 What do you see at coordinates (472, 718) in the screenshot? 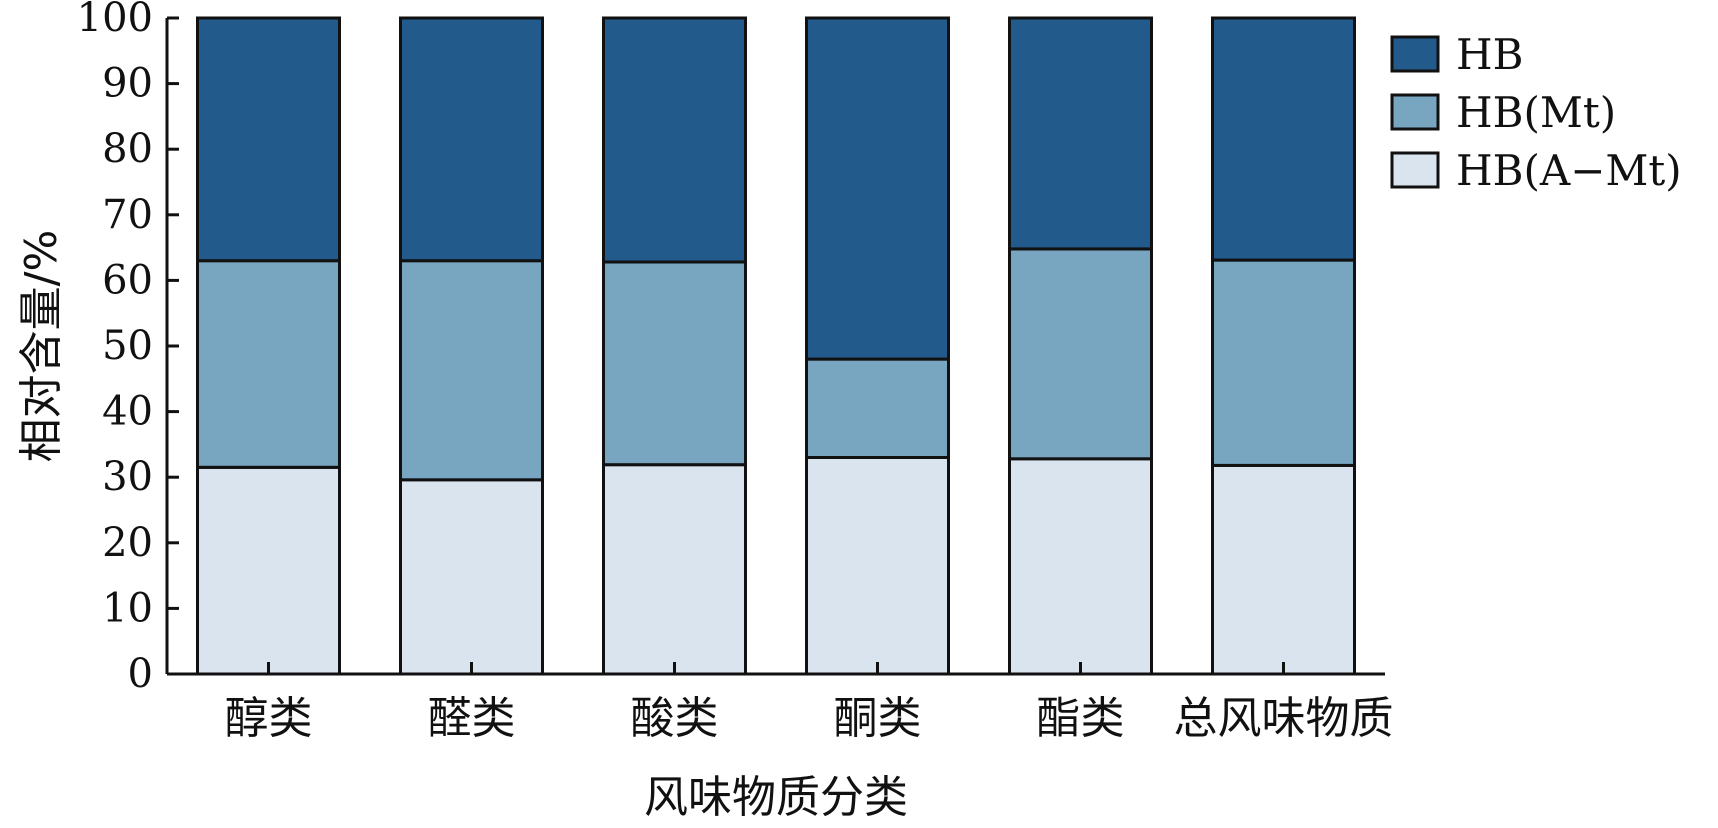
I see `x-tick-label: 醛类` at bounding box center [472, 718].